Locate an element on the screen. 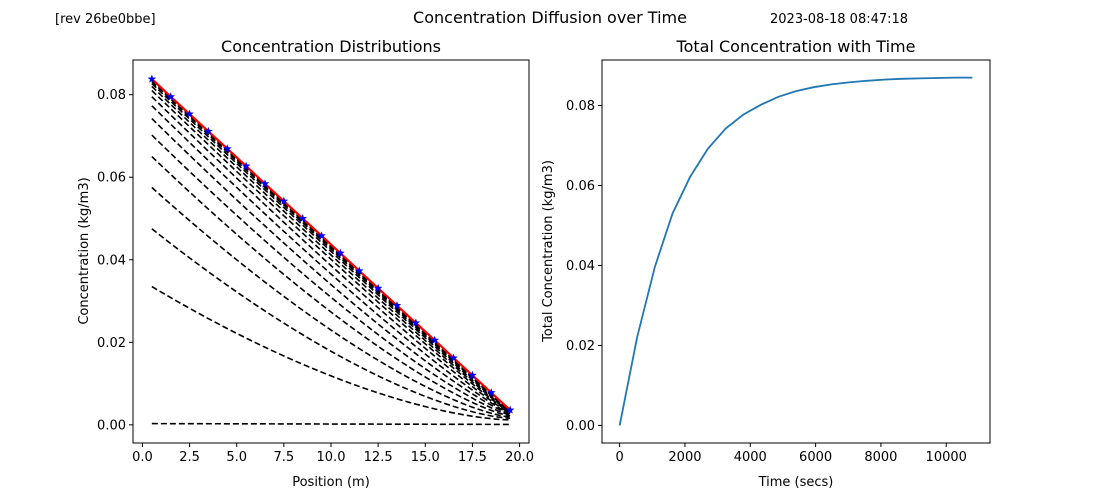 This screenshot has height=500, width=1100. right-y-tick-label: 0.06 is located at coordinates (580, 186).